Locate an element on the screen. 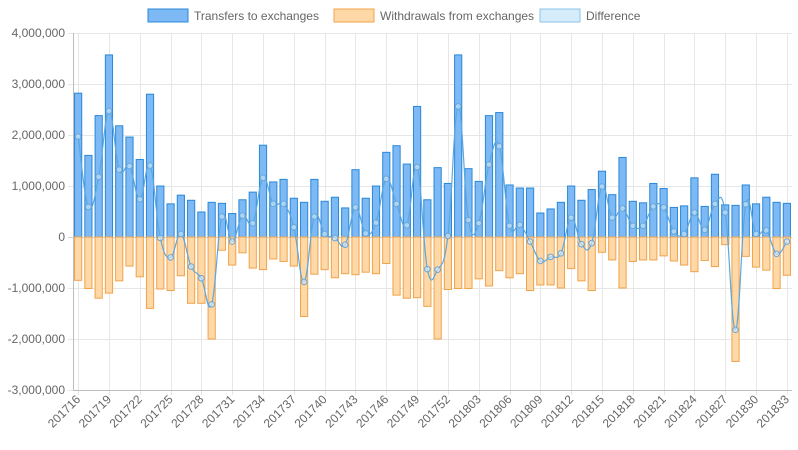 This screenshot has width=798, height=450. legend-label: Transfers to exchanges is located at coordinates (256, 16).